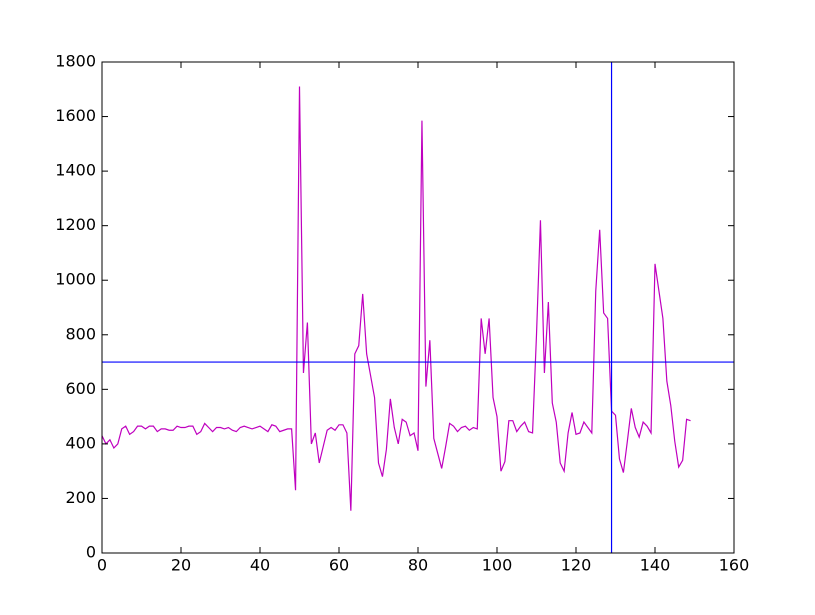 Image resolution: width=815 pixels, height=615 pixels. Describe the element at coordinates (80, 388) in the screenshot. I see `y-tick-label: 600` at that location.